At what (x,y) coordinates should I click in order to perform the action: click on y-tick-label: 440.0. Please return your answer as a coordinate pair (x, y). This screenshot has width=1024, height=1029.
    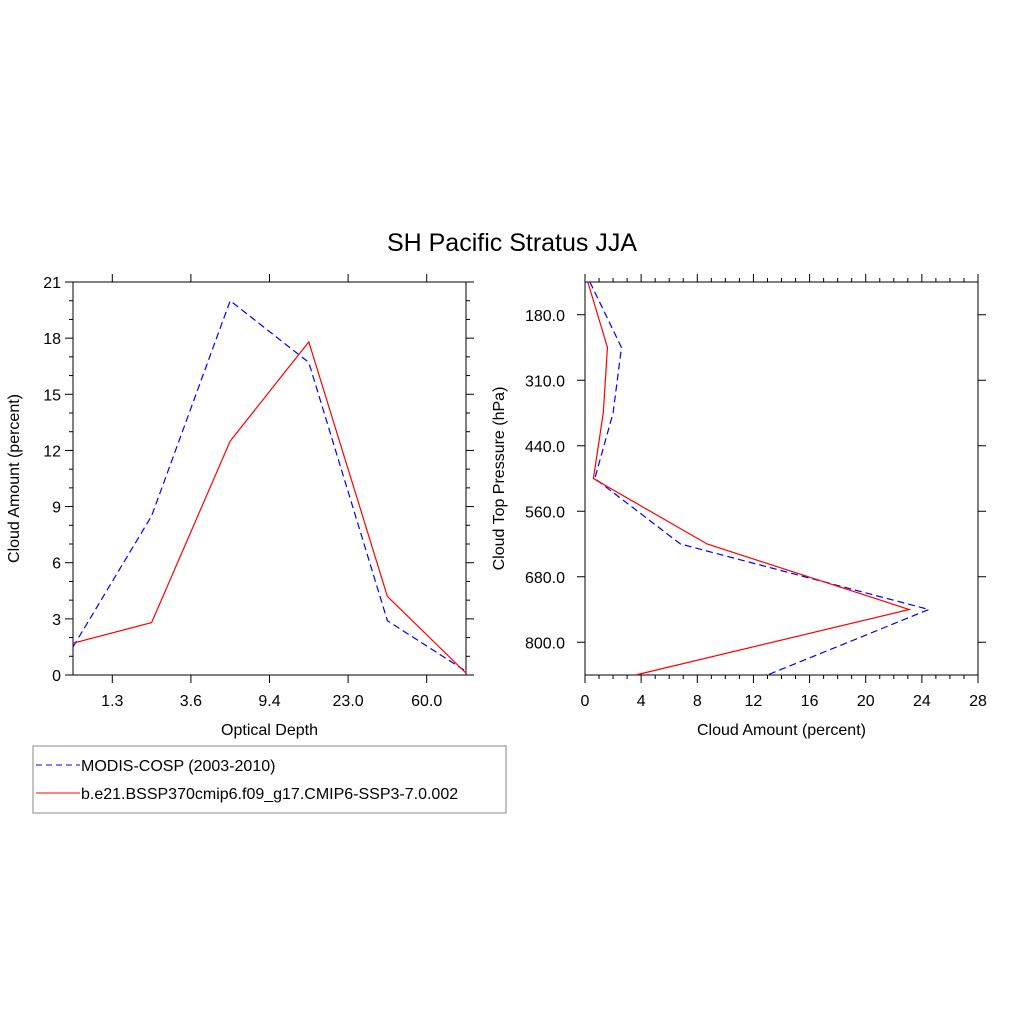
    Looking at the image, I should click on (545, 447).